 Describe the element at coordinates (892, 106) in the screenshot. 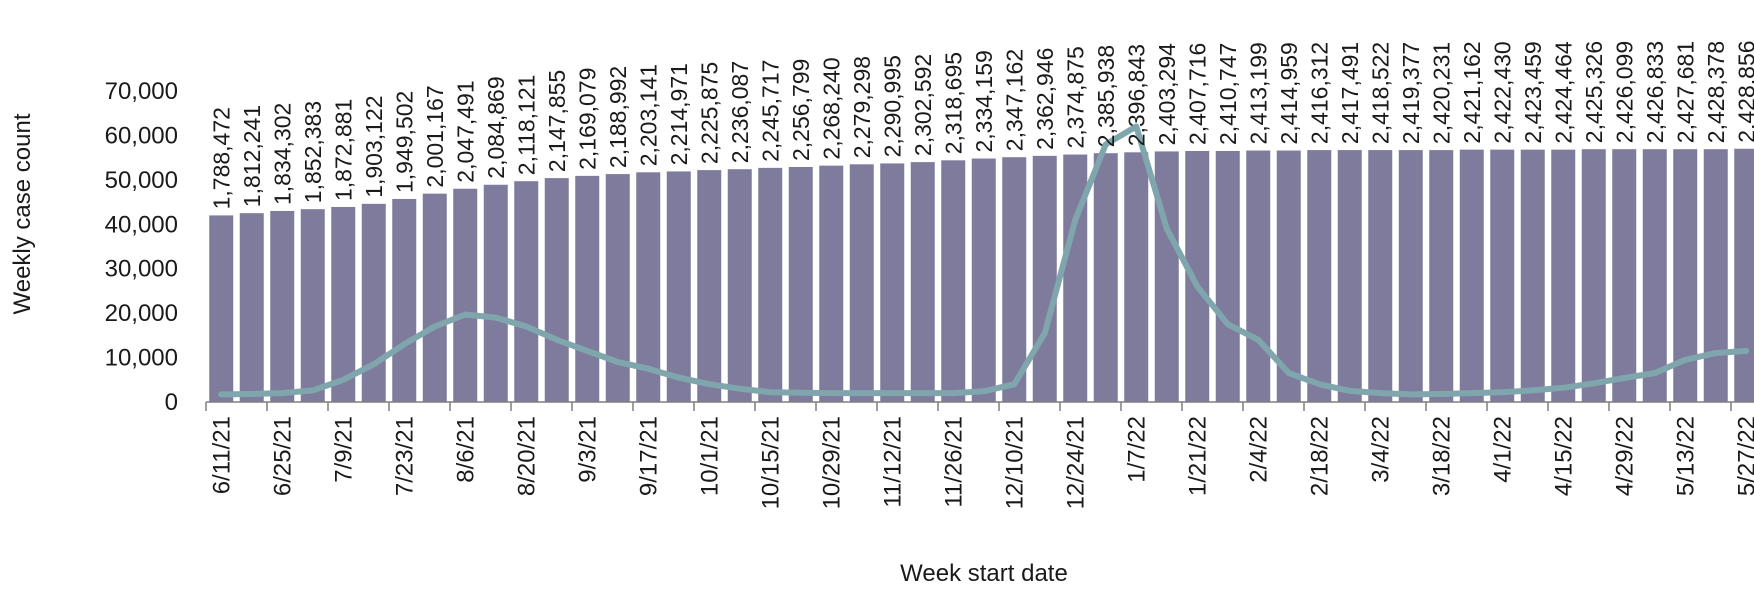

I see `bar-data-label: 2,290,995` at that location.